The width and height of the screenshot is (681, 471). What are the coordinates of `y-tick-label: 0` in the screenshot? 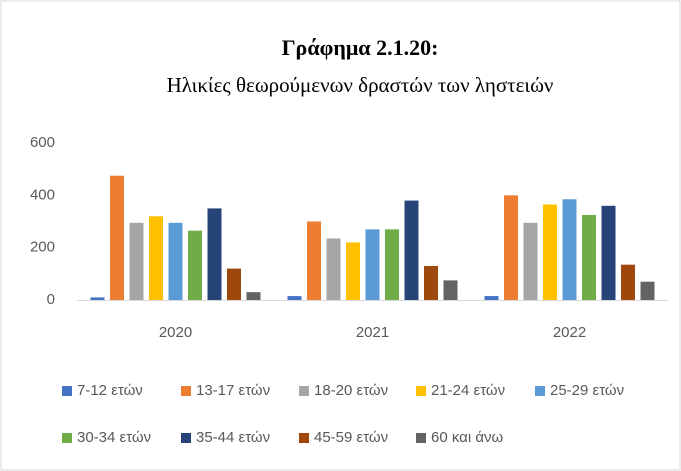 It's located at (51, 299).